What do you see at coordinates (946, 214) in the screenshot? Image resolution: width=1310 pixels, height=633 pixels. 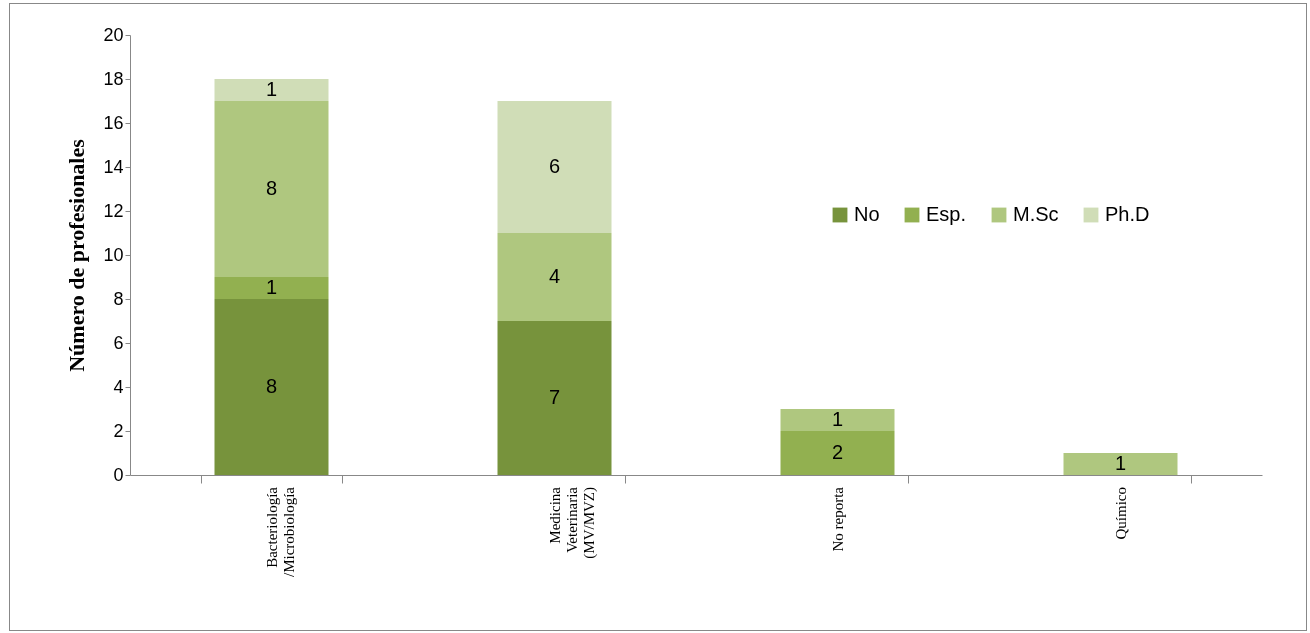 I see `legend-label: Esp.` at bounding box center [946, 214].